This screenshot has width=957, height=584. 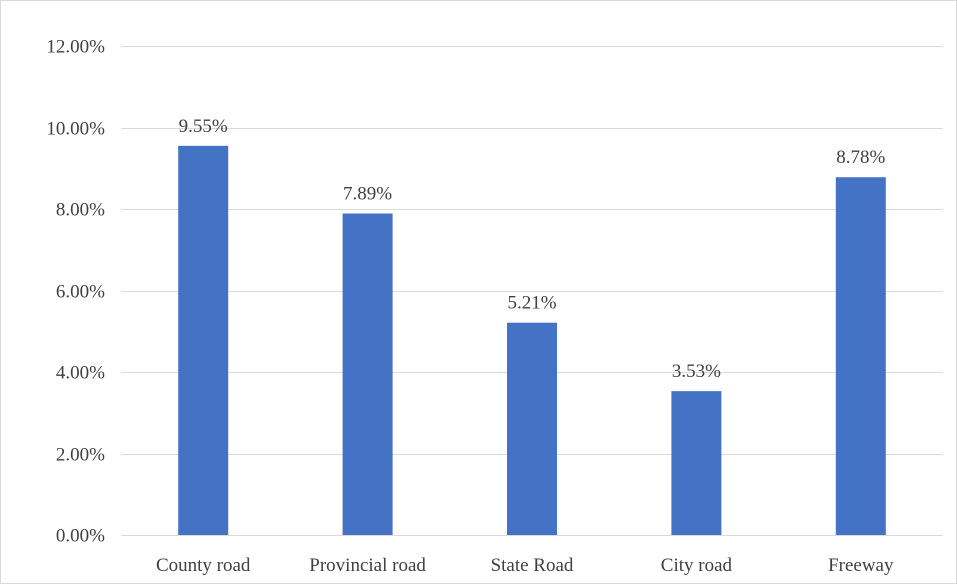 I want to click on y-tick-label: 4.00%, so click(x=80, y=373).